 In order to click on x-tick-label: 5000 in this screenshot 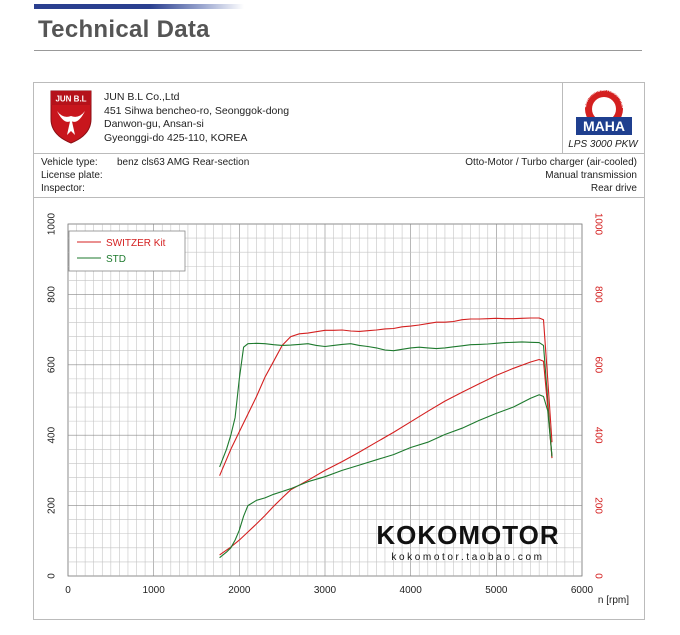, I will do `click(496, 590)`.